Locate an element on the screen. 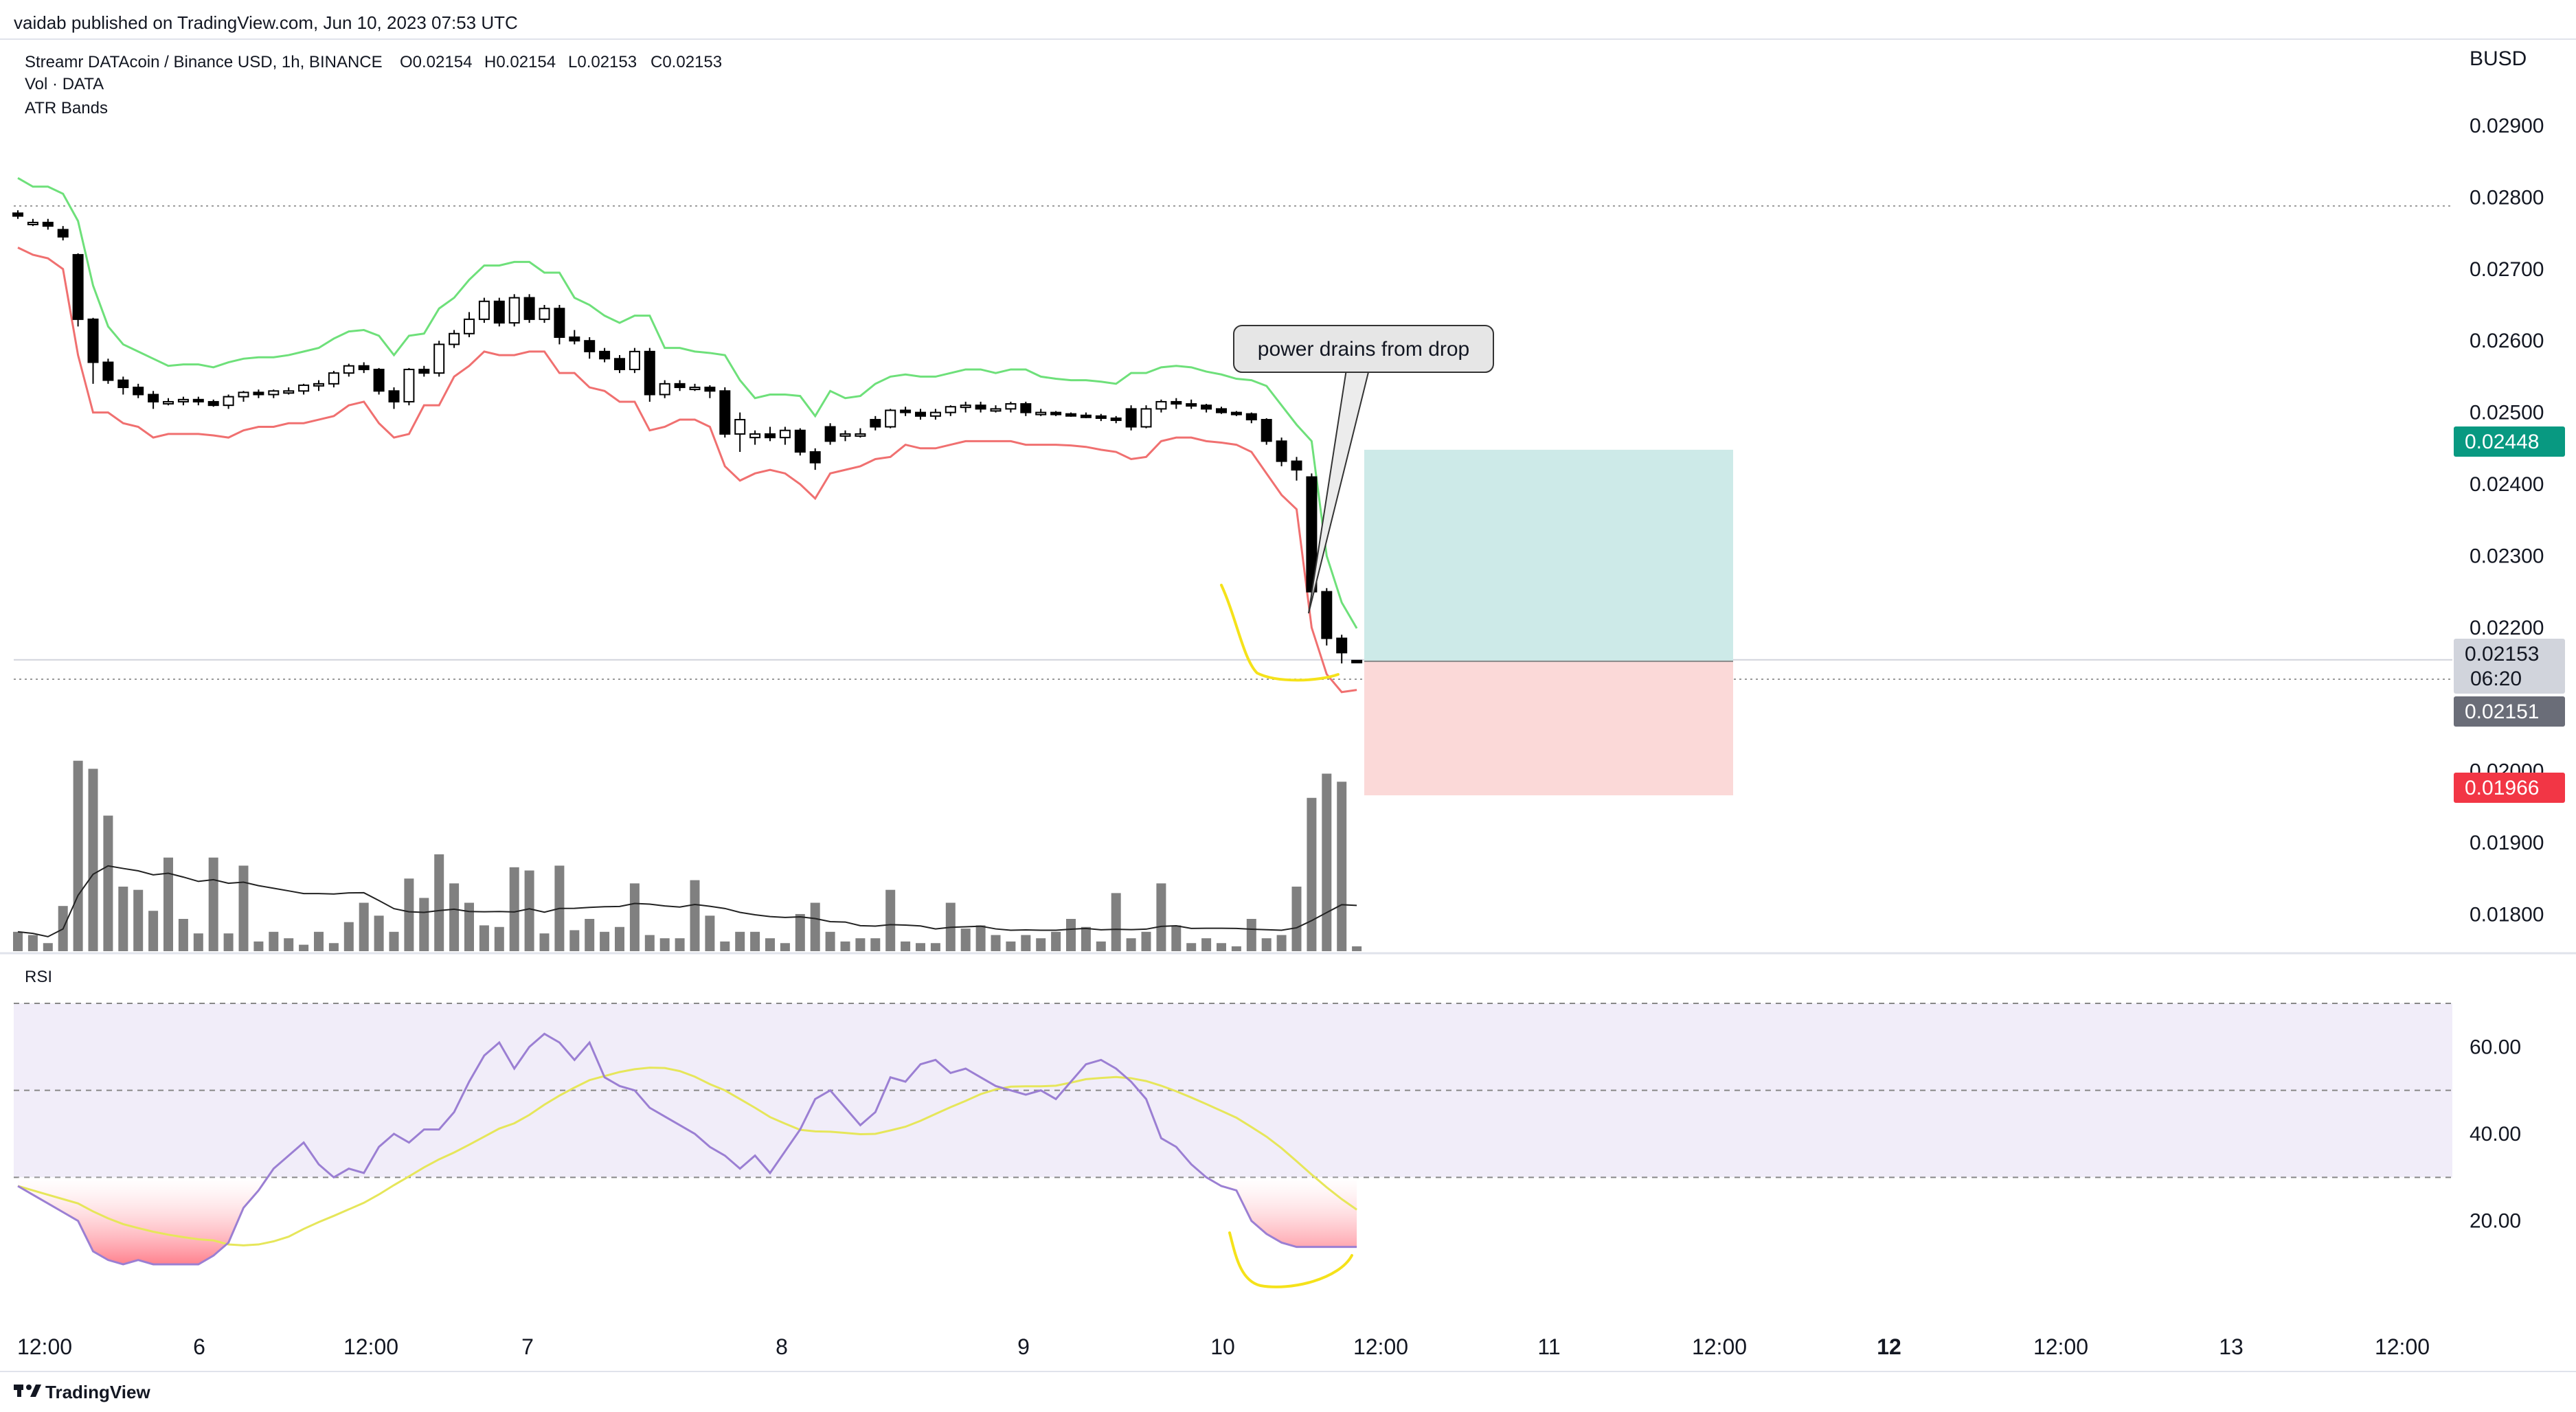 This screenshot has height=1412, width=2576. indicator-atr-label: ATR Bands is located at coordinates (66, 108).